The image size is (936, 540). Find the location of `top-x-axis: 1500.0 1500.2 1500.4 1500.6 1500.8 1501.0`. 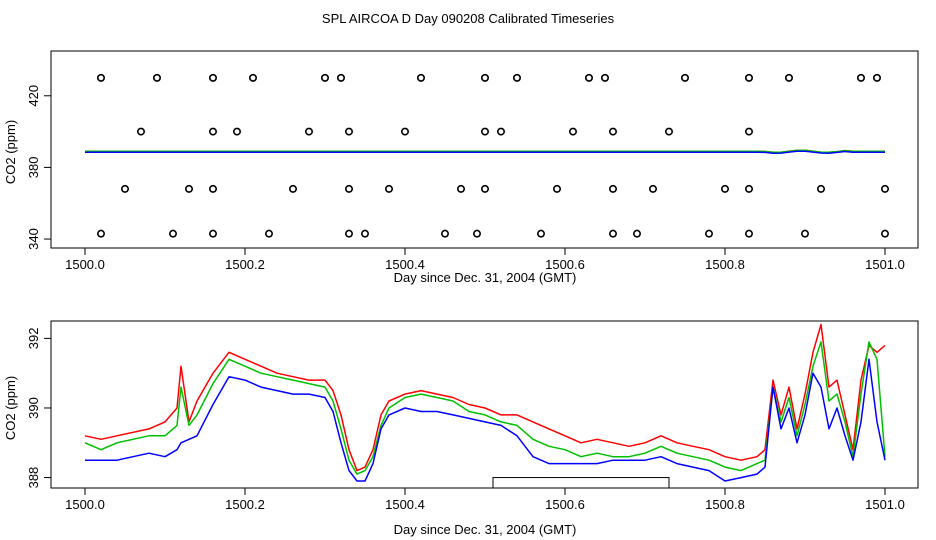

top-x-axis: 1500.0 1500.2 1500.4 1500.6 1500.8 1501.0 is located at coordinates (485, 260).